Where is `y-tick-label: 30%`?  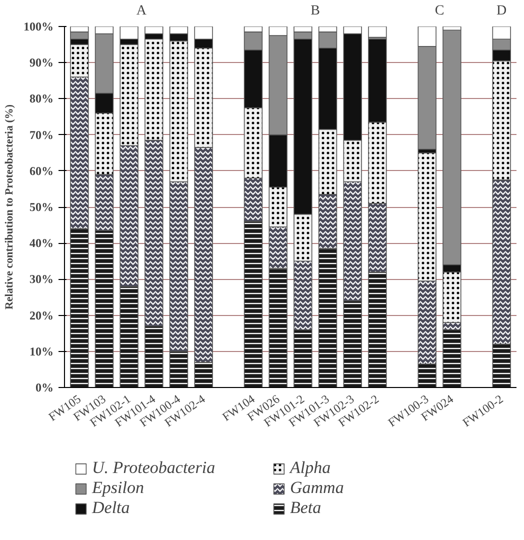
y-tick-label: 30% is located at coordinates (42, 279).